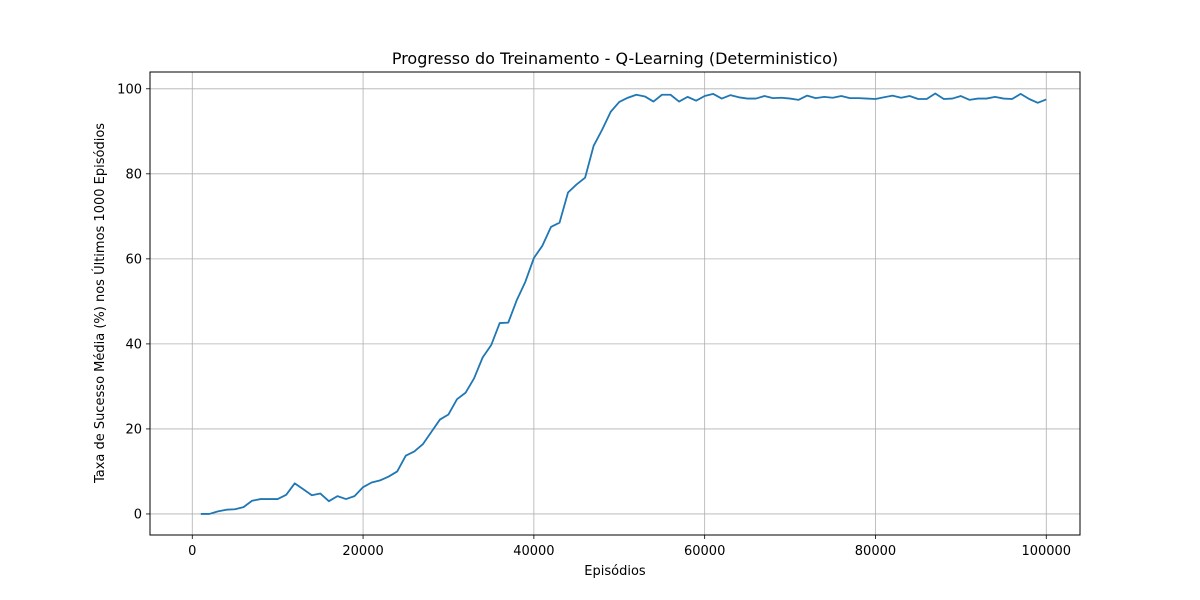 The image size is (1200, 600). I want to click on x-tick-label: 80000, so click(875, 551).